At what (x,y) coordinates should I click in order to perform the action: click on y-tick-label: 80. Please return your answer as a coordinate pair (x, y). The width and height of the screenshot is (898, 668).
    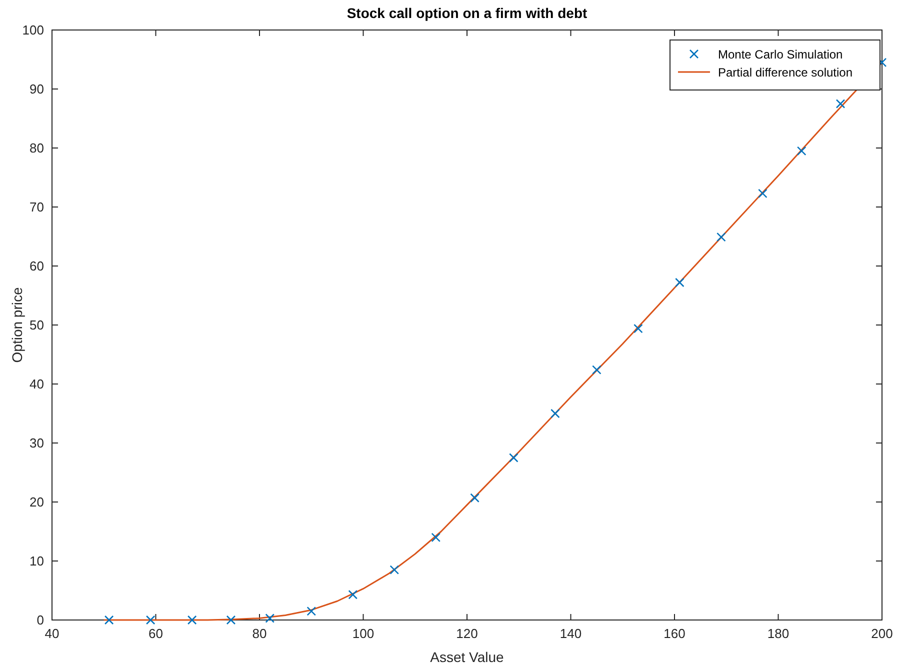
    Looking at the image, I should click on (37, 148).